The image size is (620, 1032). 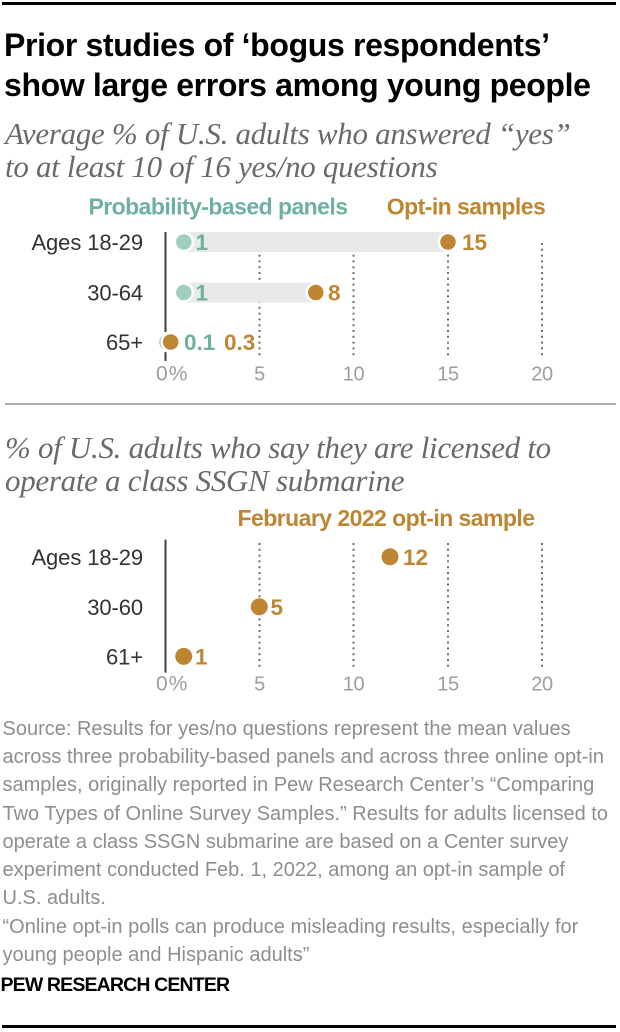 I want to click on svg-text: Probability-based panels, so click(x=217, y=206).